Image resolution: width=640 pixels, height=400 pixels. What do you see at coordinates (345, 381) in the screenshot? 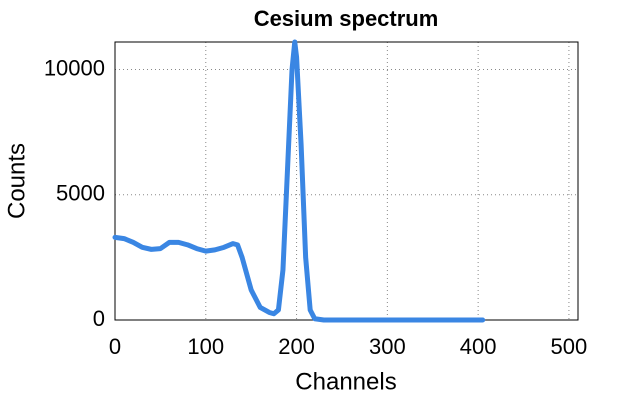
I see `x-axis-label: Channels` at bounding box center [345, 381].